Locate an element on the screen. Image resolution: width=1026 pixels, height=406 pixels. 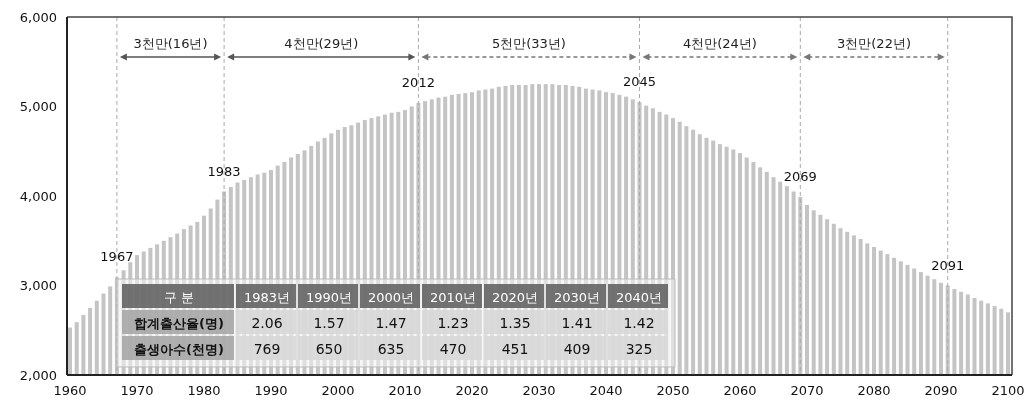
data-label: 2.06 is located at coordinates (267, 322).